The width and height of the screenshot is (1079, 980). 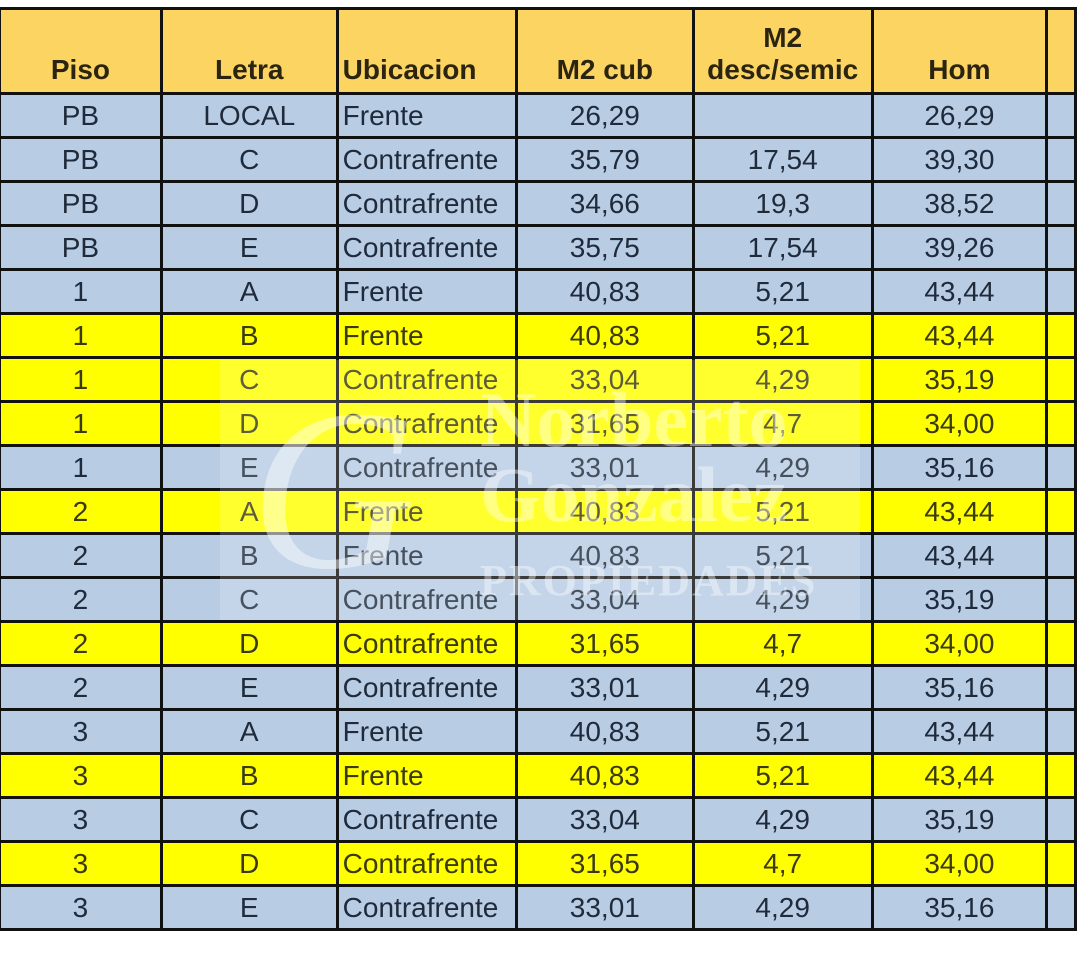 What do you see at coordinates (959, 115) in the screenshot?
I see `cell-hom: 26,29` at bounding box center [959, 115].